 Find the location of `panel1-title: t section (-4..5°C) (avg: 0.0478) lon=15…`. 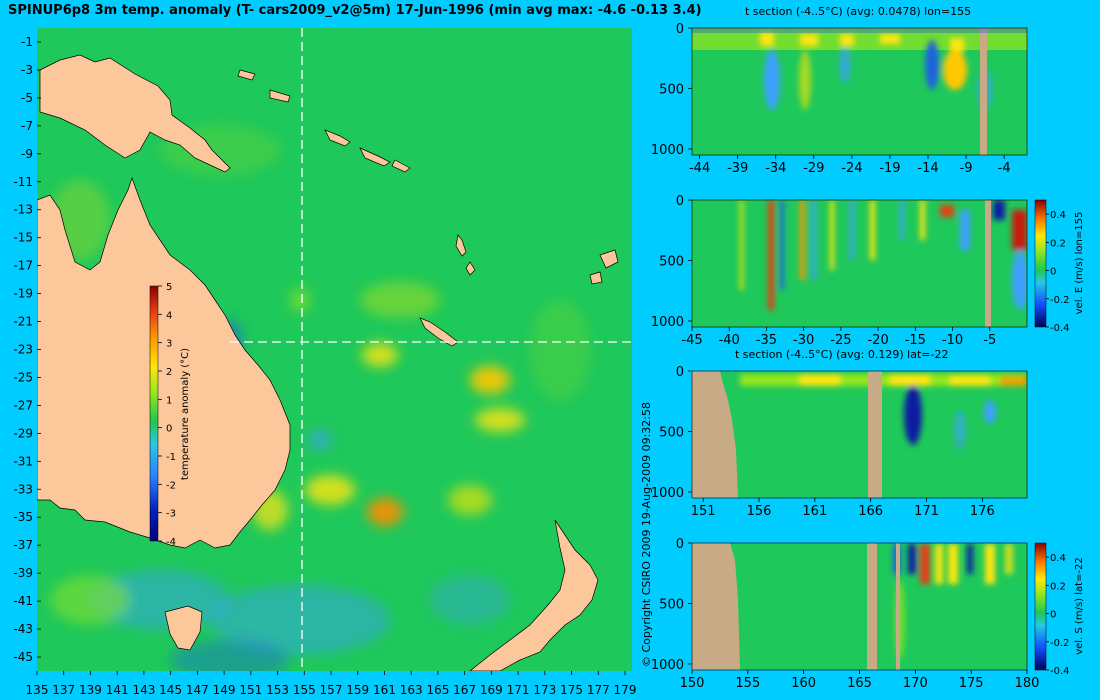

panel1-title: t section (-4..5°C) (avg: 0.0478) lon=15… is located at coordinates (858, 11).